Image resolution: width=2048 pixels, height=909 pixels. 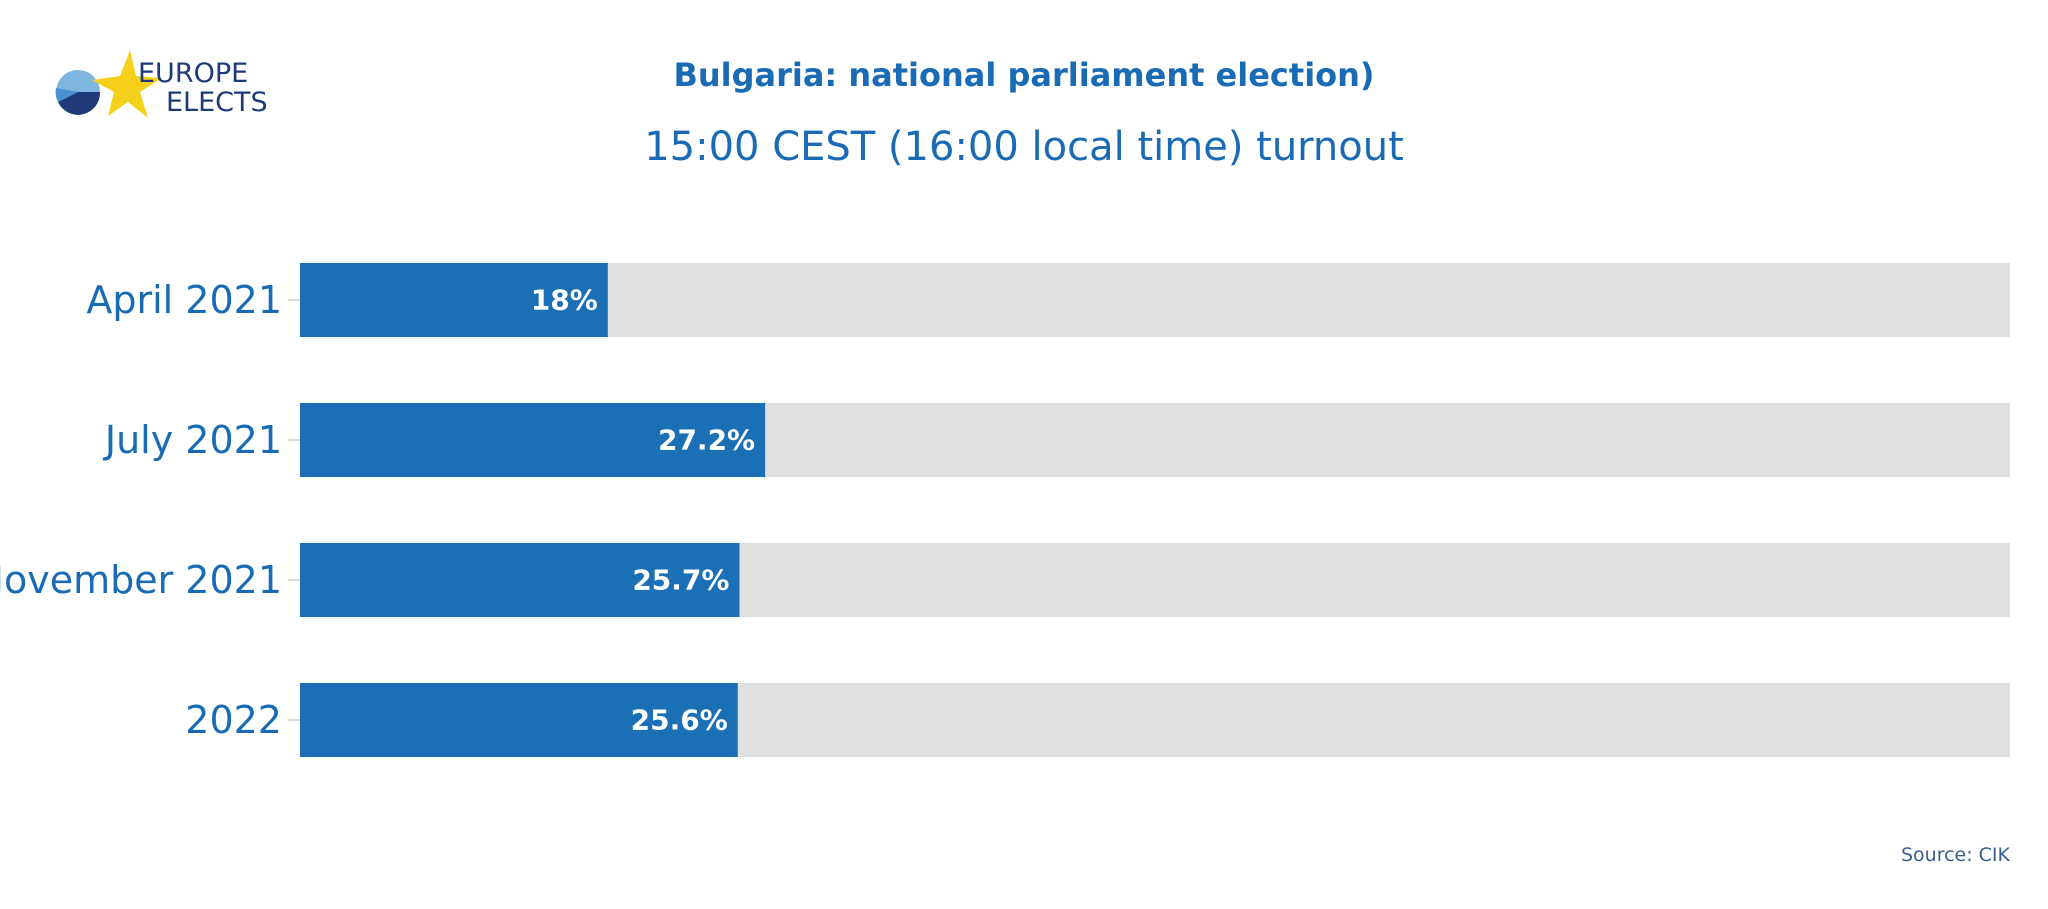 What do you see at coordinates (79, 103) in the screenshot?
I see `logo-pie-navy` at bounding box center [79, 103].